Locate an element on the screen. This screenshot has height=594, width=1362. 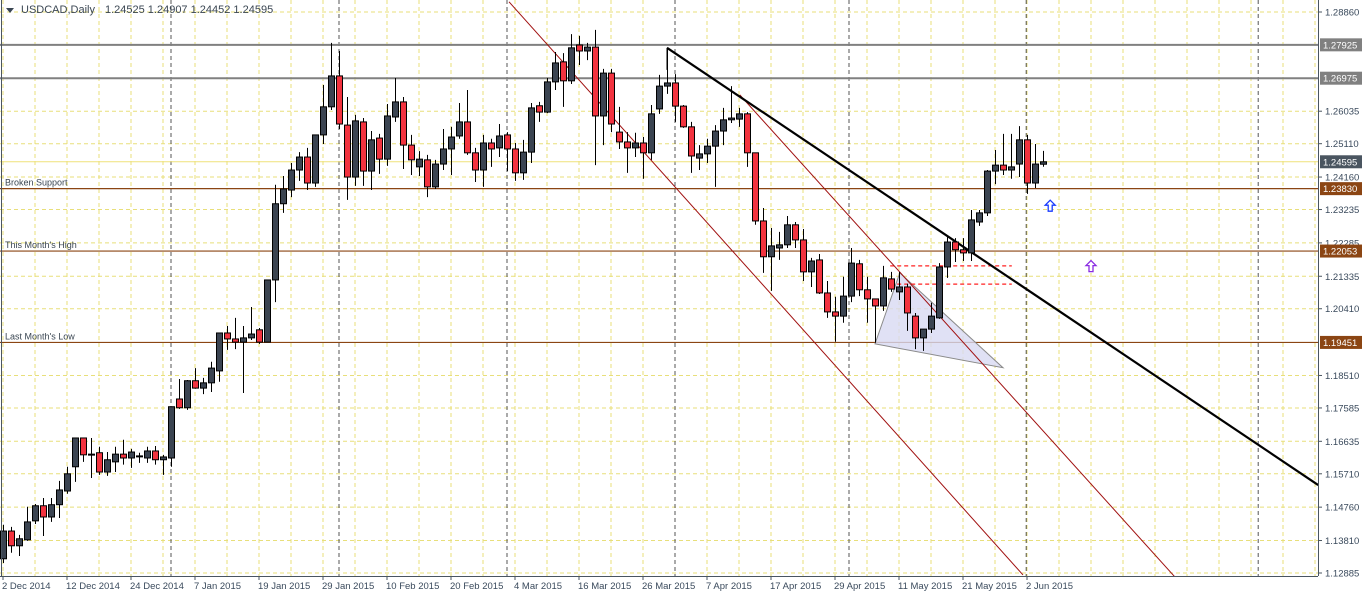
date-tick-label: 21 May 2015 is located at coordinates (989, 586).